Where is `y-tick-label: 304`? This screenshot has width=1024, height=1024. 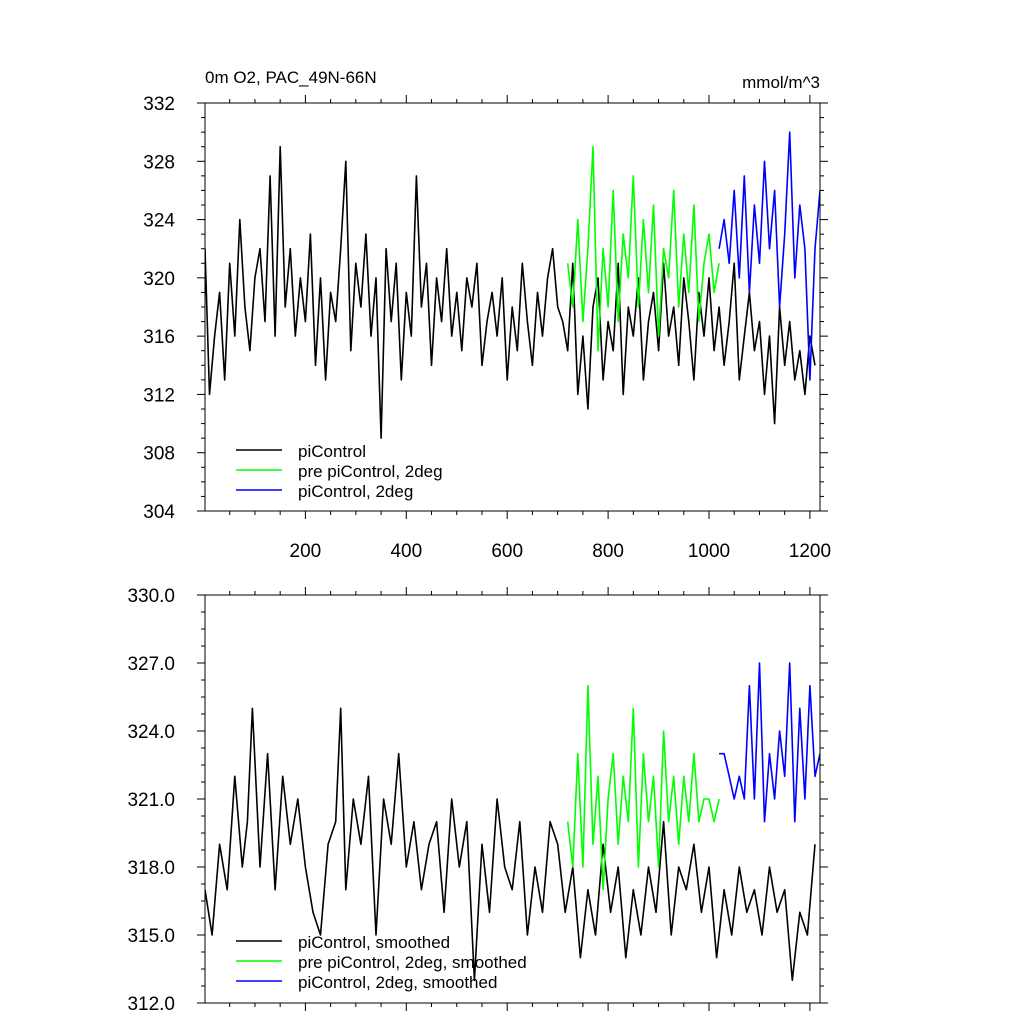
y-tick-label: 304 is located at coordinates (159, 512).